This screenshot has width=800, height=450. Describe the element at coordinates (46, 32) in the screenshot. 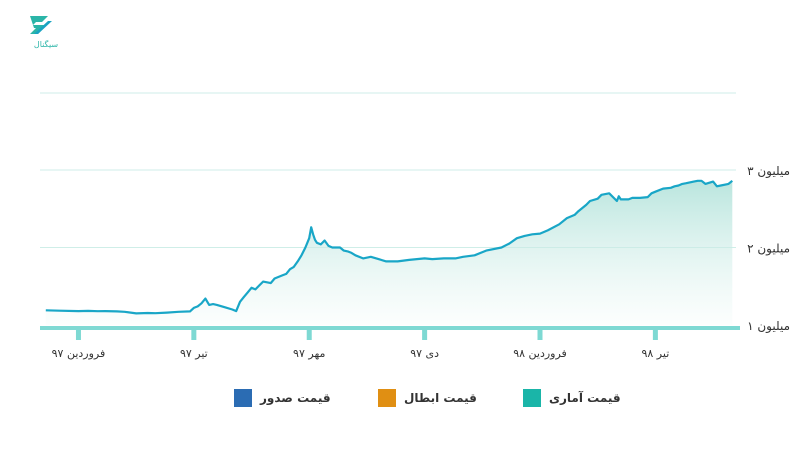

I see `signal-logo-icon: سیگنال` at that location.